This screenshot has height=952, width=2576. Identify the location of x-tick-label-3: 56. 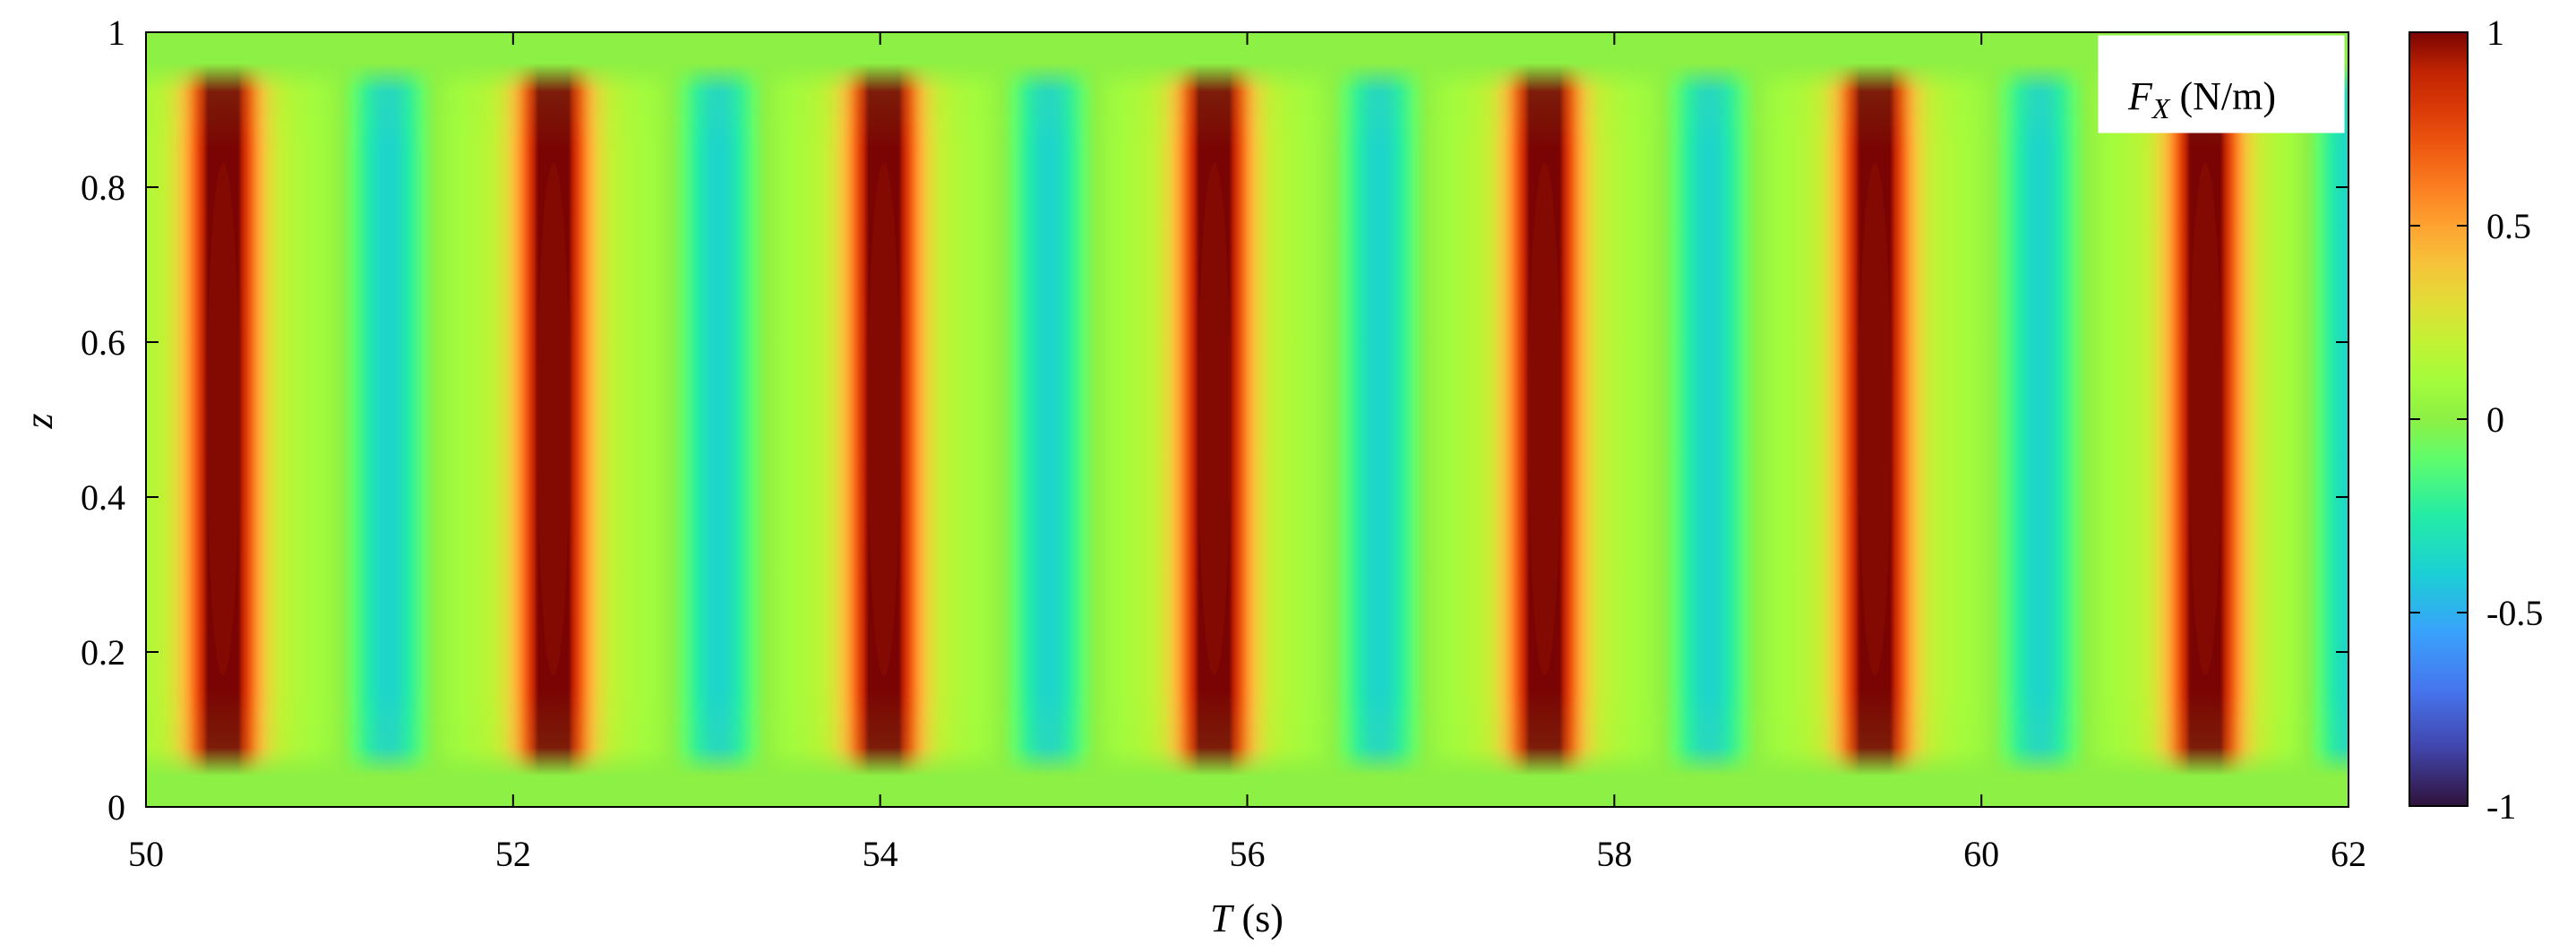
(1248, 854).